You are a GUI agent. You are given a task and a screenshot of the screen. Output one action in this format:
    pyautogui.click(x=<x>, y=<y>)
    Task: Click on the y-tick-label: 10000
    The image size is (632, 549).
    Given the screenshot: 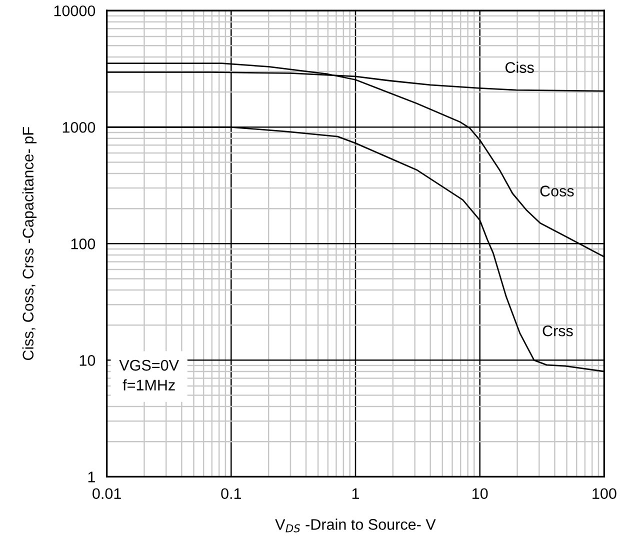 What is the action you would take?
    pyautogui.click(x=75, y=10)
    